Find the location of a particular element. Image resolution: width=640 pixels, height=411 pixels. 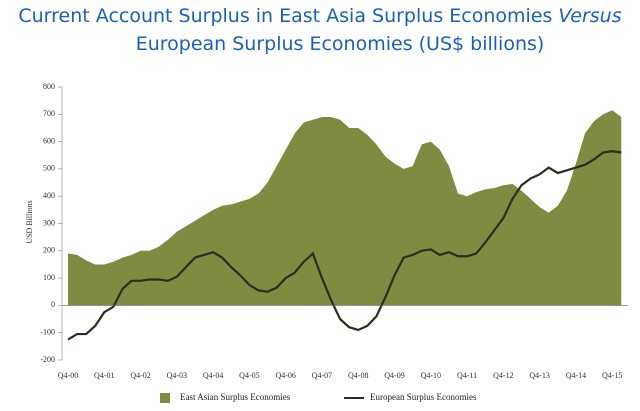

x-tick-label: Q4-05 is located at coordinates (249, 375).